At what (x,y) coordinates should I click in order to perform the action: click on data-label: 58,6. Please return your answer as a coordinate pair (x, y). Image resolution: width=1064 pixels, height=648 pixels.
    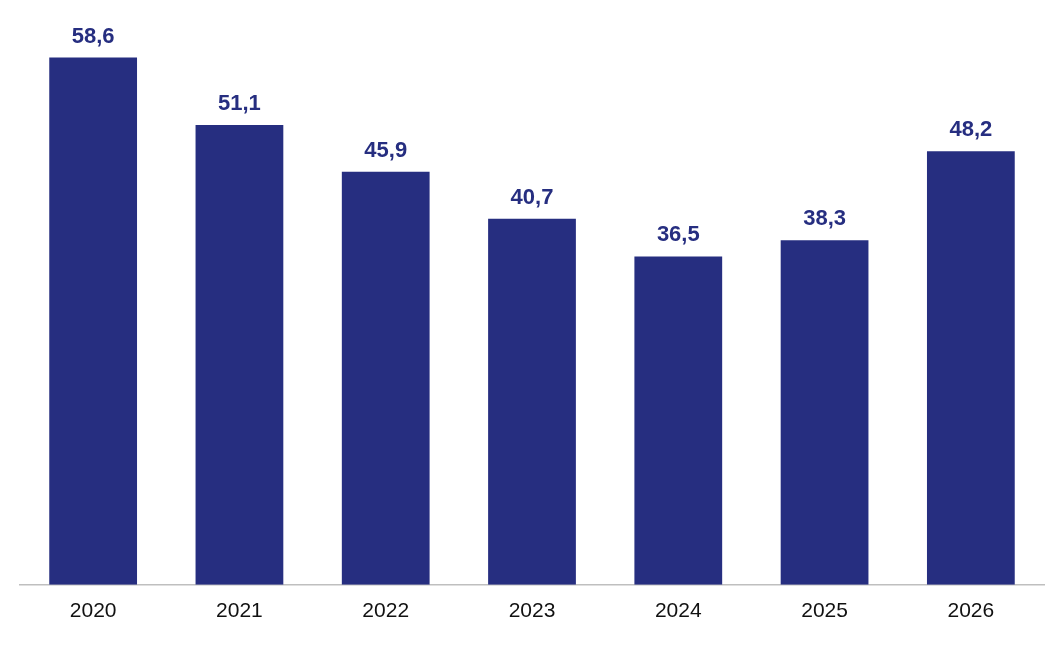
    Looking at the image, I should click on (93, 35).